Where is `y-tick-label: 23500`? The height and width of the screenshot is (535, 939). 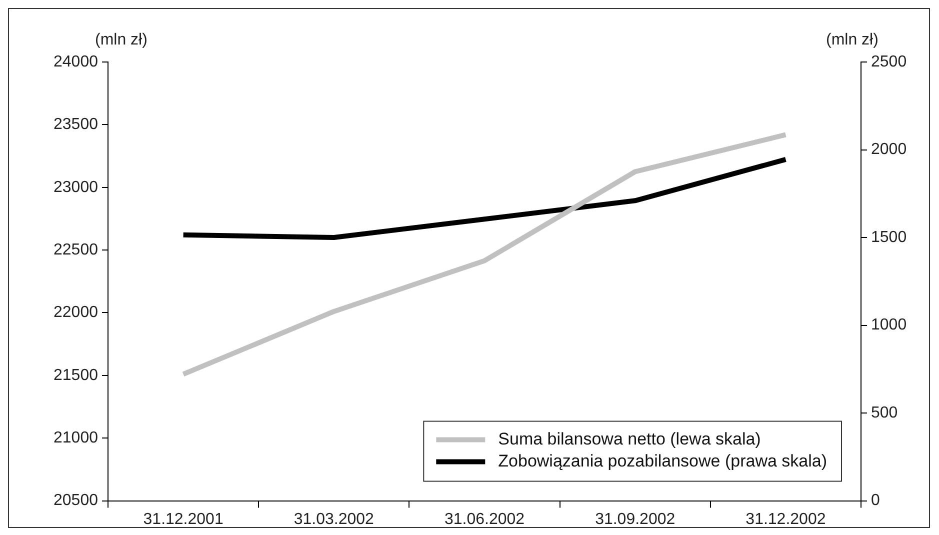
y-tick-label: 23500 is located at coordinates (76, 125).